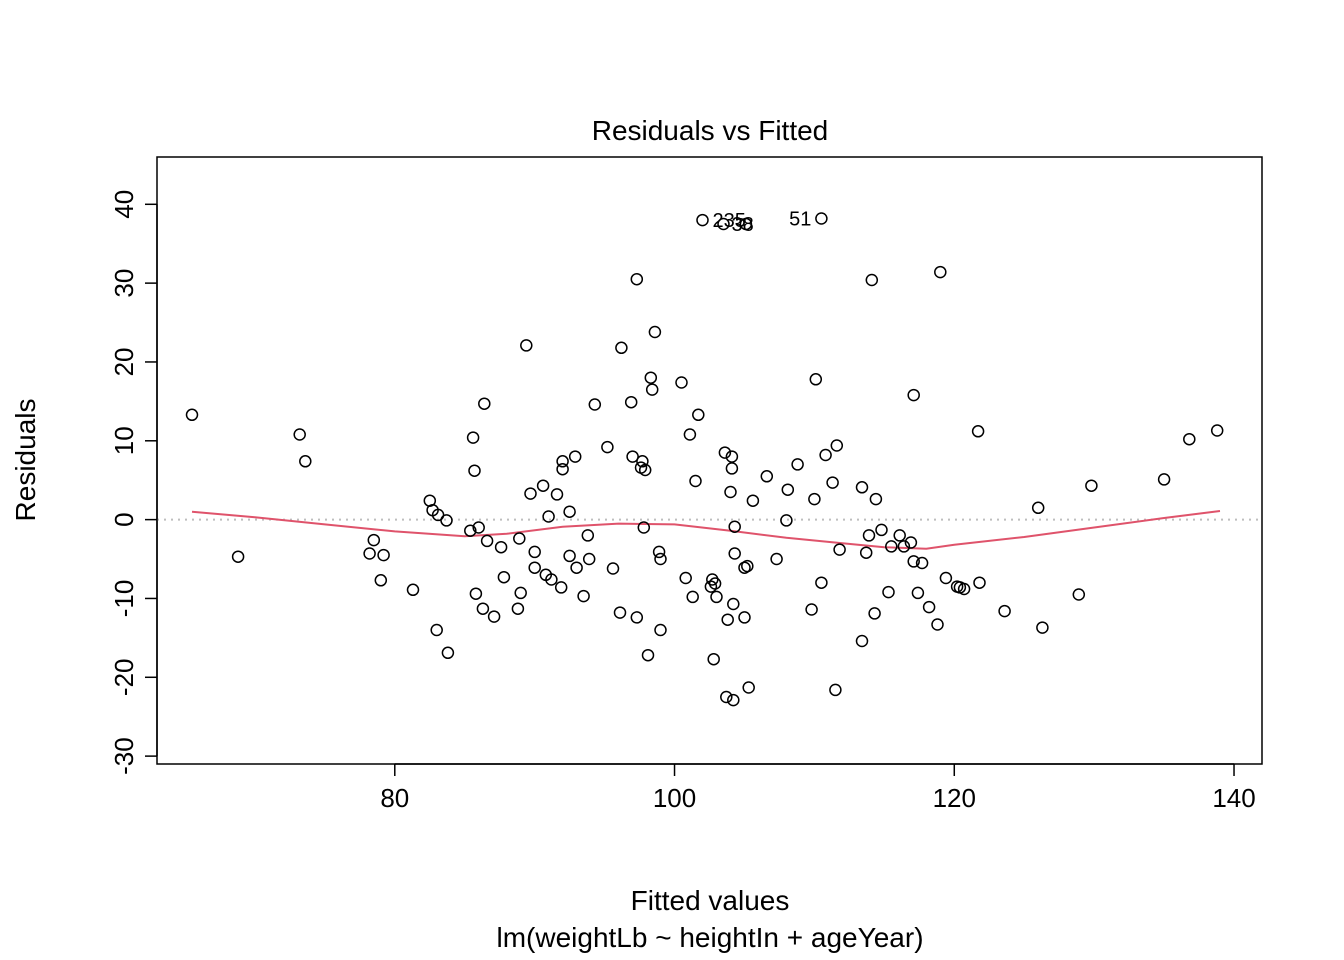  What do you see at coordinates (674, 798) in the screenshot?
I see `x-tick-label: 100` at bounding box center [674, 798].